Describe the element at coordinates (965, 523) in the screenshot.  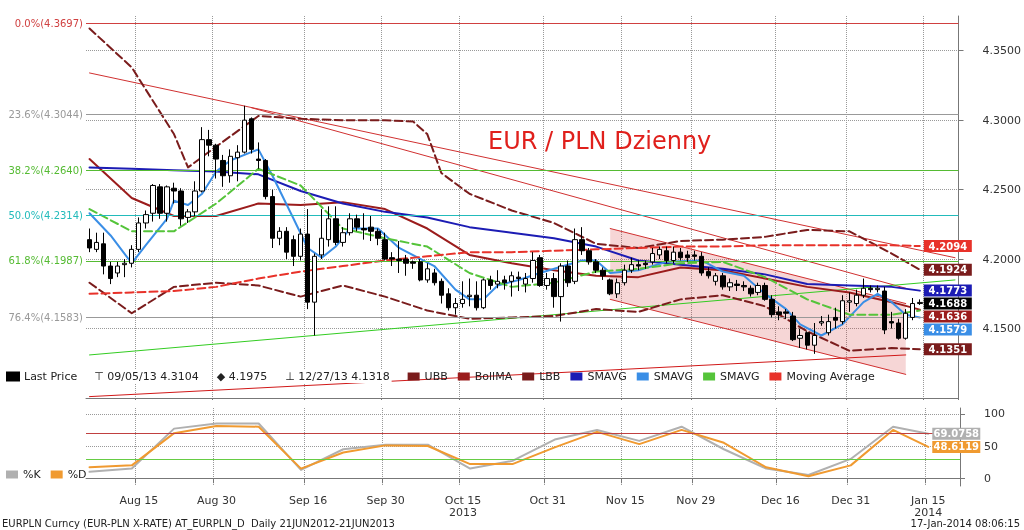
I see `text: 17-Jan-2014 08:06:15` at that location.